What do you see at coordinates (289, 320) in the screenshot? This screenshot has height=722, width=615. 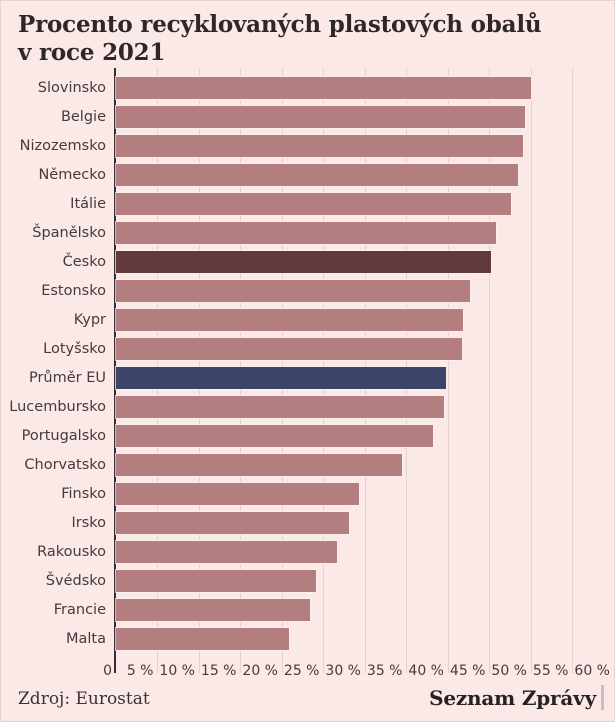 I see `bar-kypr` at bounding box center [289, 320].